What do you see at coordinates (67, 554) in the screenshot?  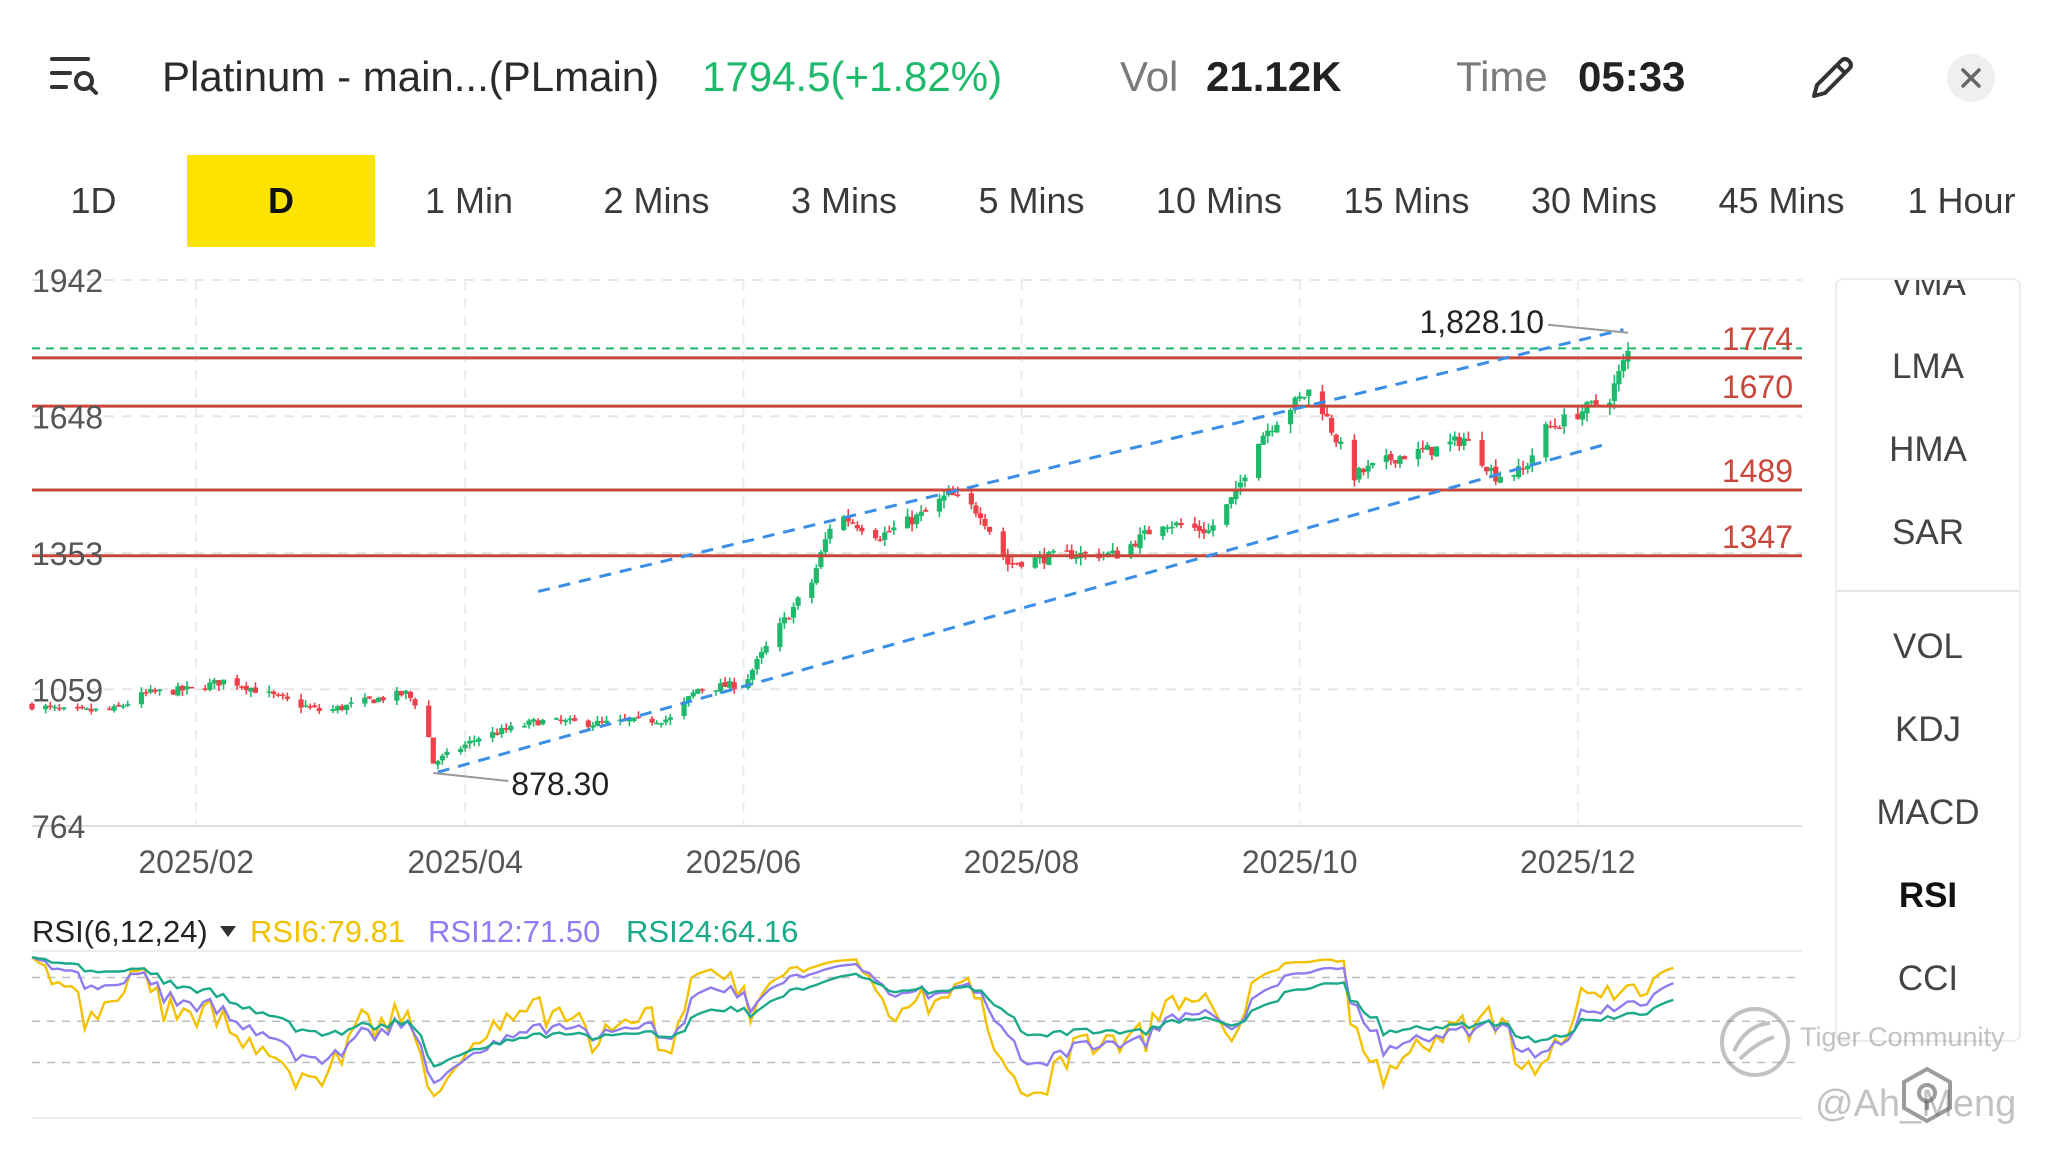 I see `y-tick-label: 1353` at bounding box center [67, 554].